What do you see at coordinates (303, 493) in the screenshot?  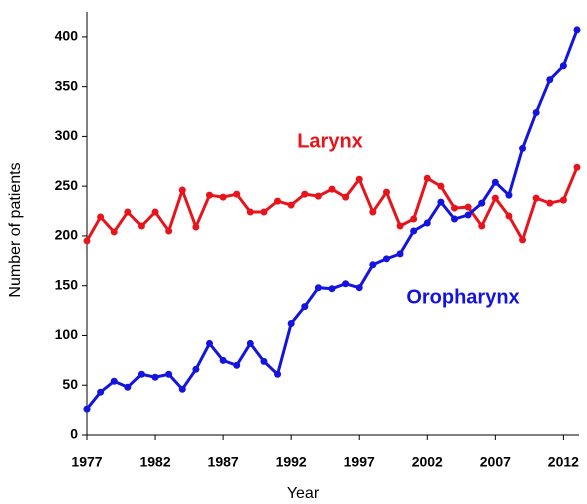 I see `x-axis-label: Year` at bounding box center [303, 493].